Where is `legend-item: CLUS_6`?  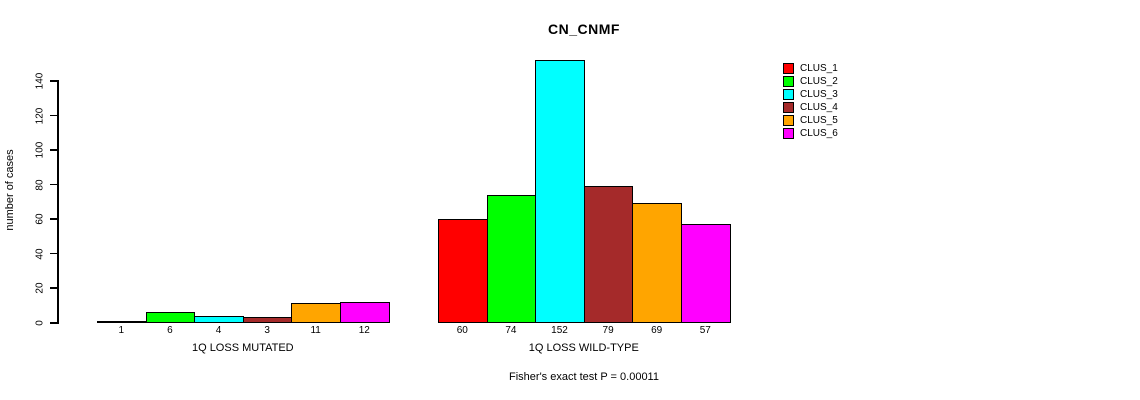
legend-item: CLUS_6 is located at coordinates (818, 133).